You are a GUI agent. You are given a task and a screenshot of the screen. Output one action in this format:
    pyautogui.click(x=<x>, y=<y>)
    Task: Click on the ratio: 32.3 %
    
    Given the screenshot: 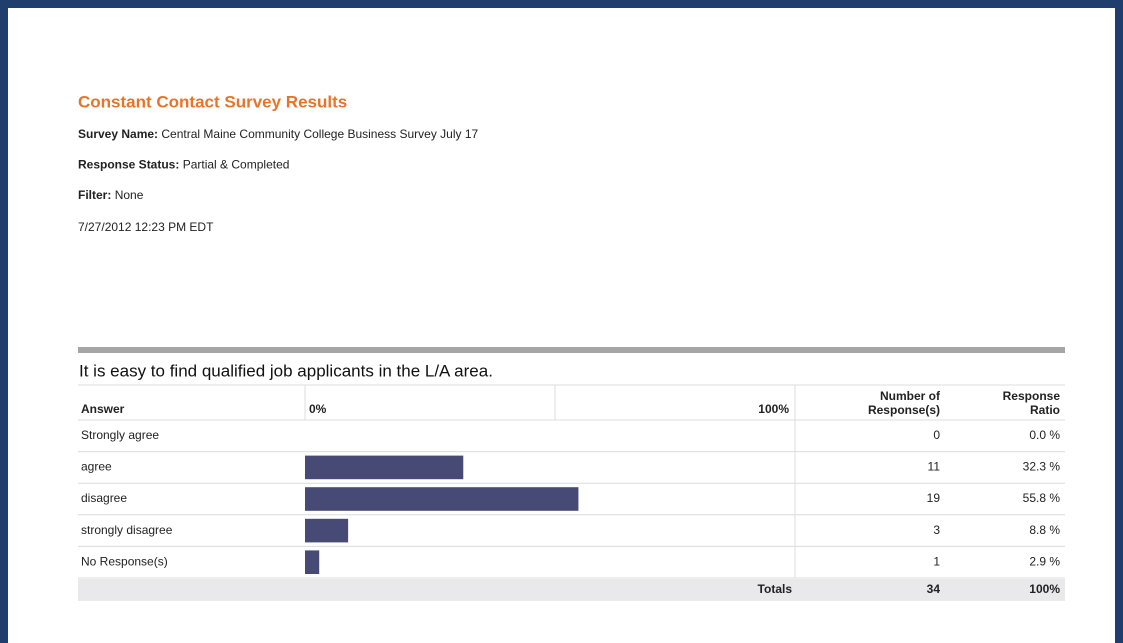 What is the action you would take?
    pyautogui.click(x=1042, y=467)
    